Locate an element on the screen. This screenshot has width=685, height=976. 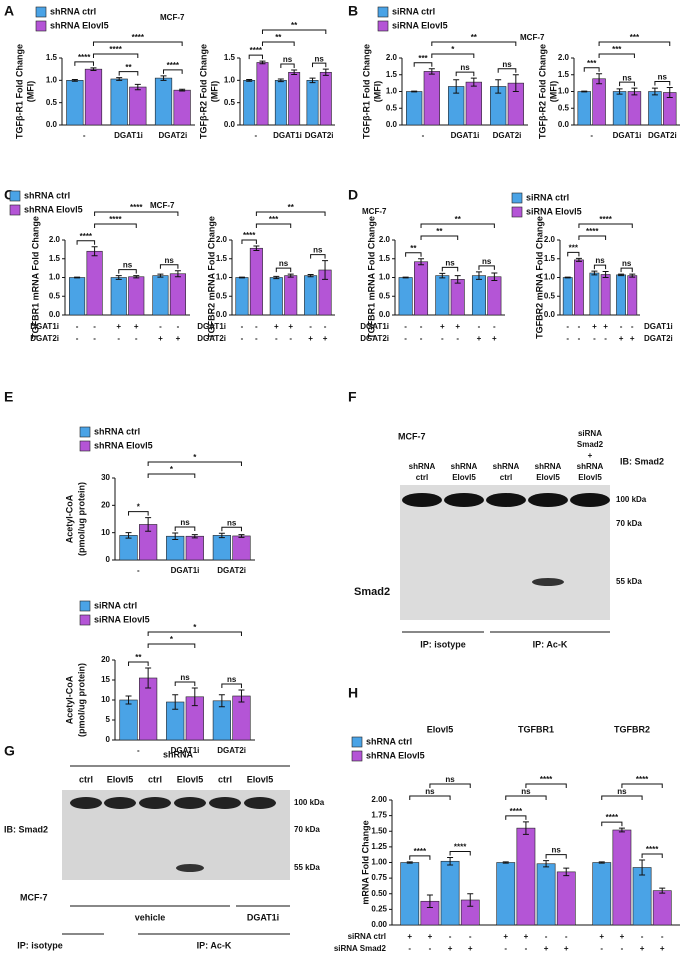
y-tick-label: 0.00 is located at coordinates (379, 924).